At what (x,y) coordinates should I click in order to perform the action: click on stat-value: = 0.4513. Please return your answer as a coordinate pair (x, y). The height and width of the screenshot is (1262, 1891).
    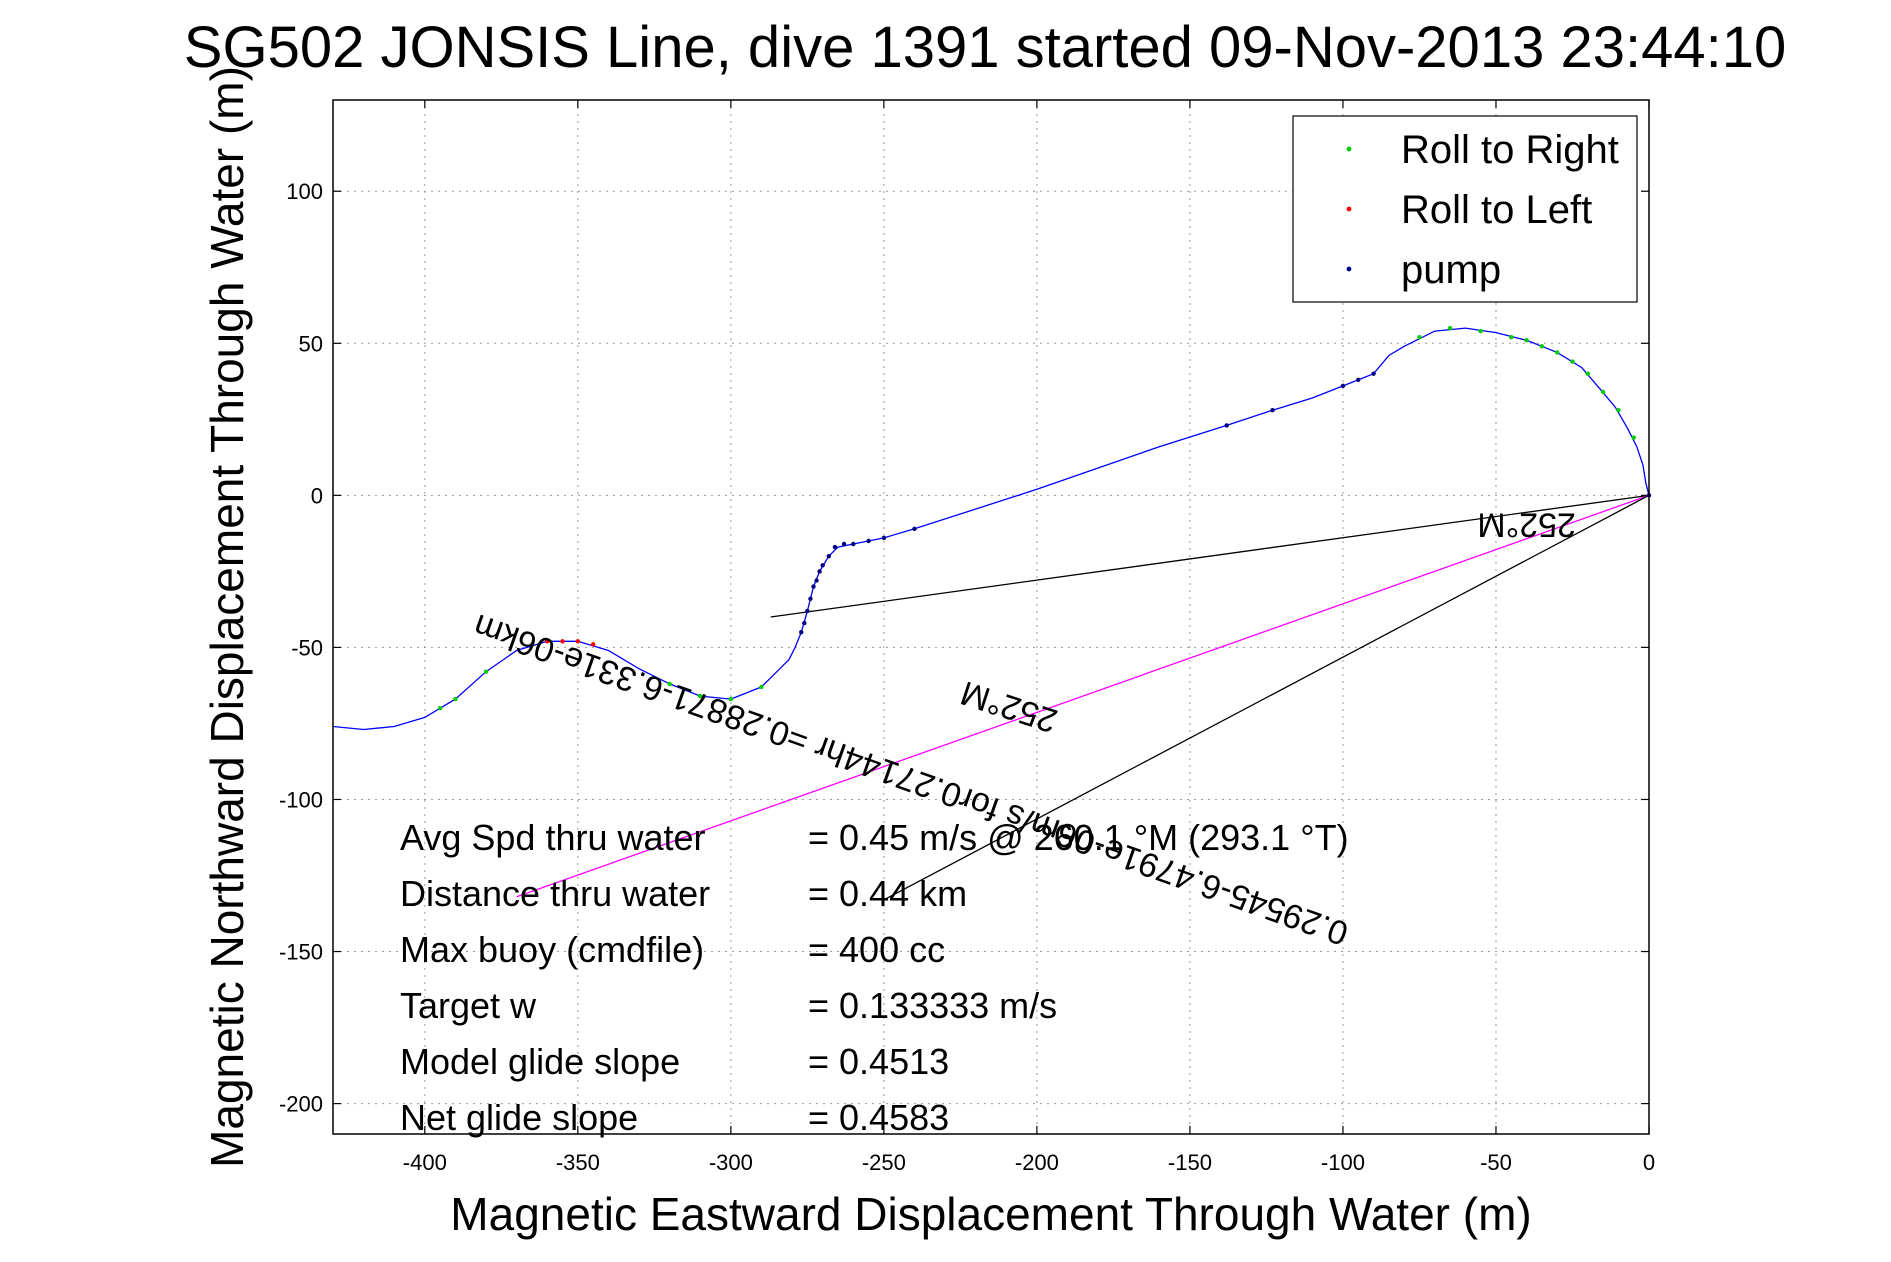
    Looking at the image, I should click on (878, 1061).